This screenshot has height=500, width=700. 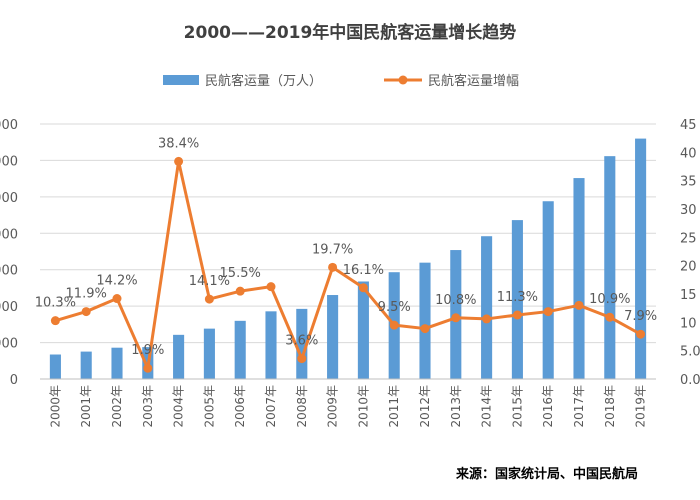 What do you see at coordinates (487, 406) in the screenshot?
I see `x-tick-label: 2014年` at bounding box center [487, 406].